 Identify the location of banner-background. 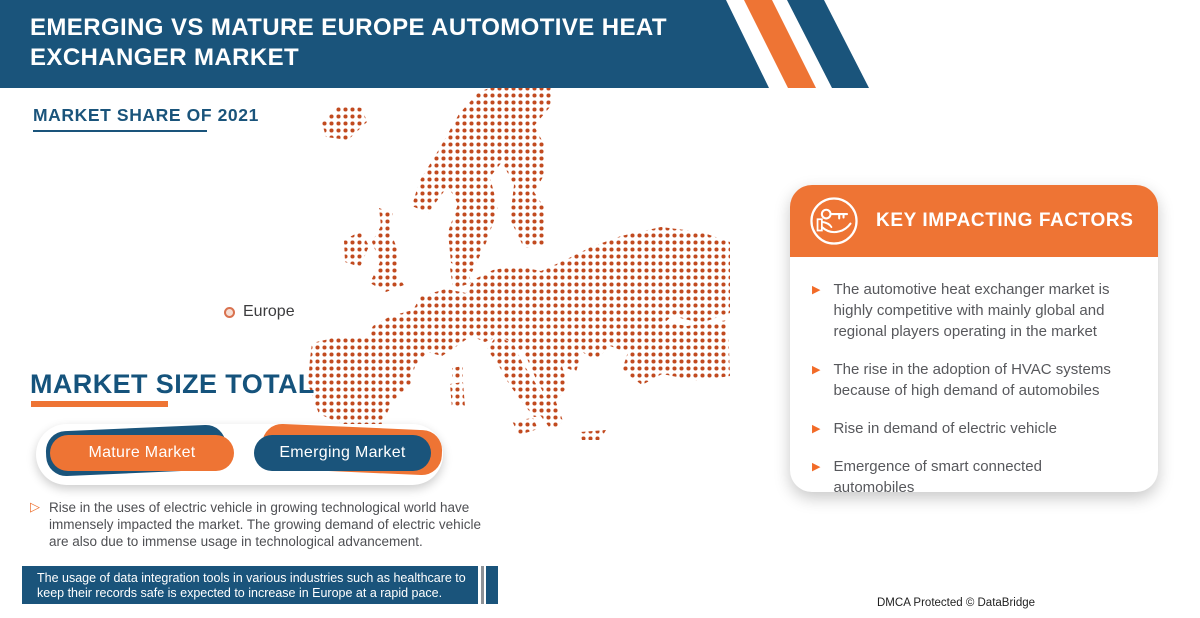
(384, 44).